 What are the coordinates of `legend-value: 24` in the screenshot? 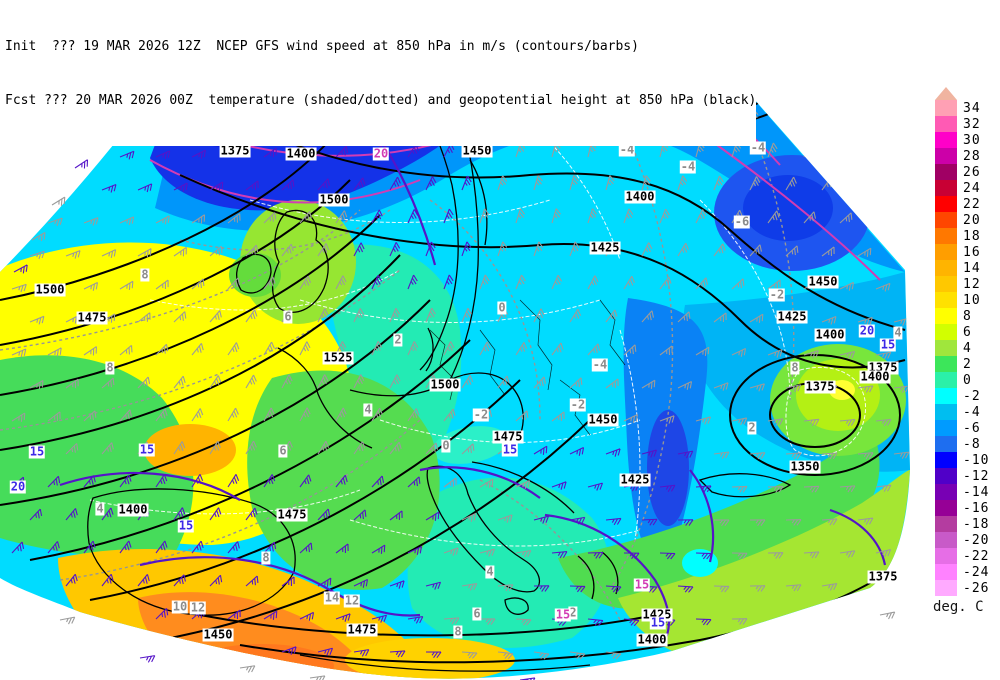 It's located at (972, 188).